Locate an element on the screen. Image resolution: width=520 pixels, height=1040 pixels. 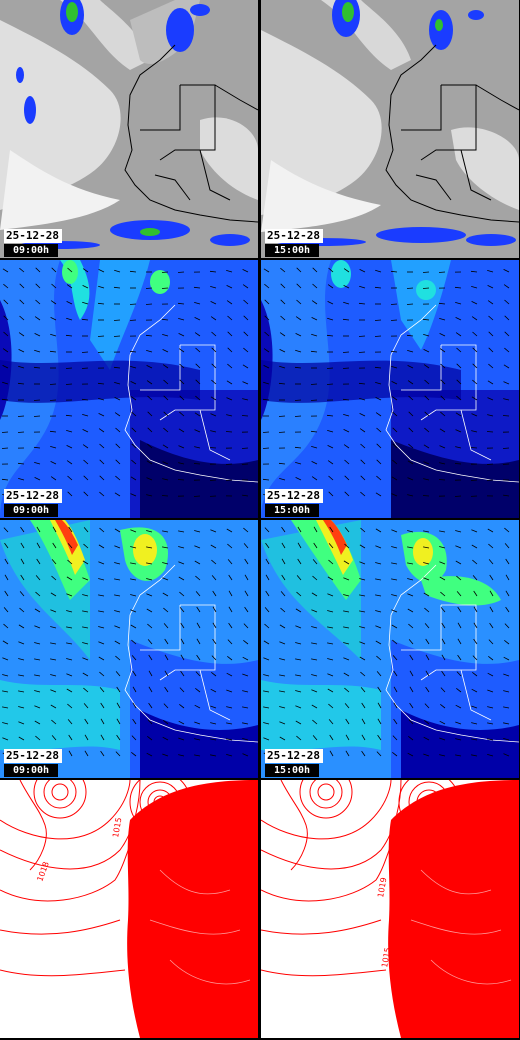
date-text: 25-12-28 is located at coordinates (33, 236).